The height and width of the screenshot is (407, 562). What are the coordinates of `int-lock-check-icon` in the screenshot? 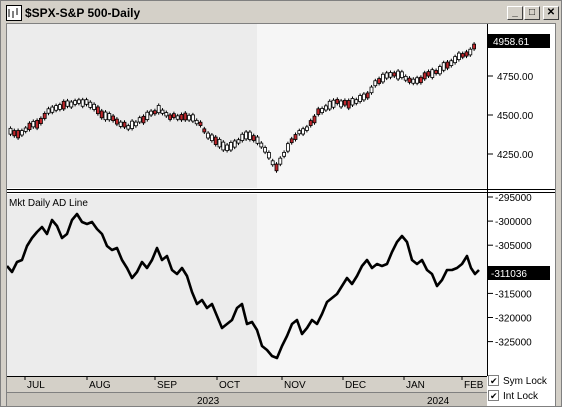 It's located at (493, 396).